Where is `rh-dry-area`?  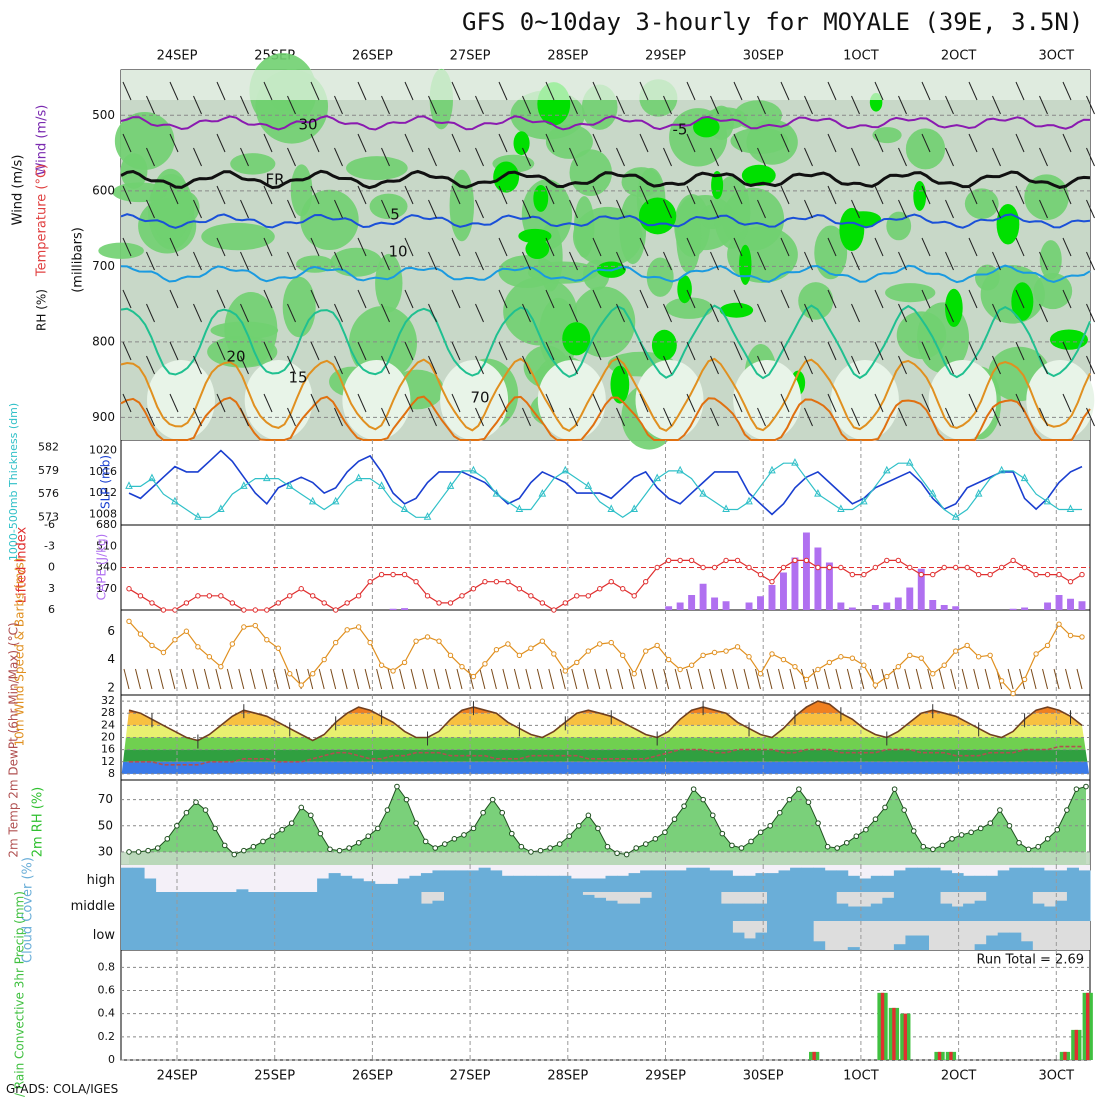
rh-dry-area is located at coordinates (864, 400).